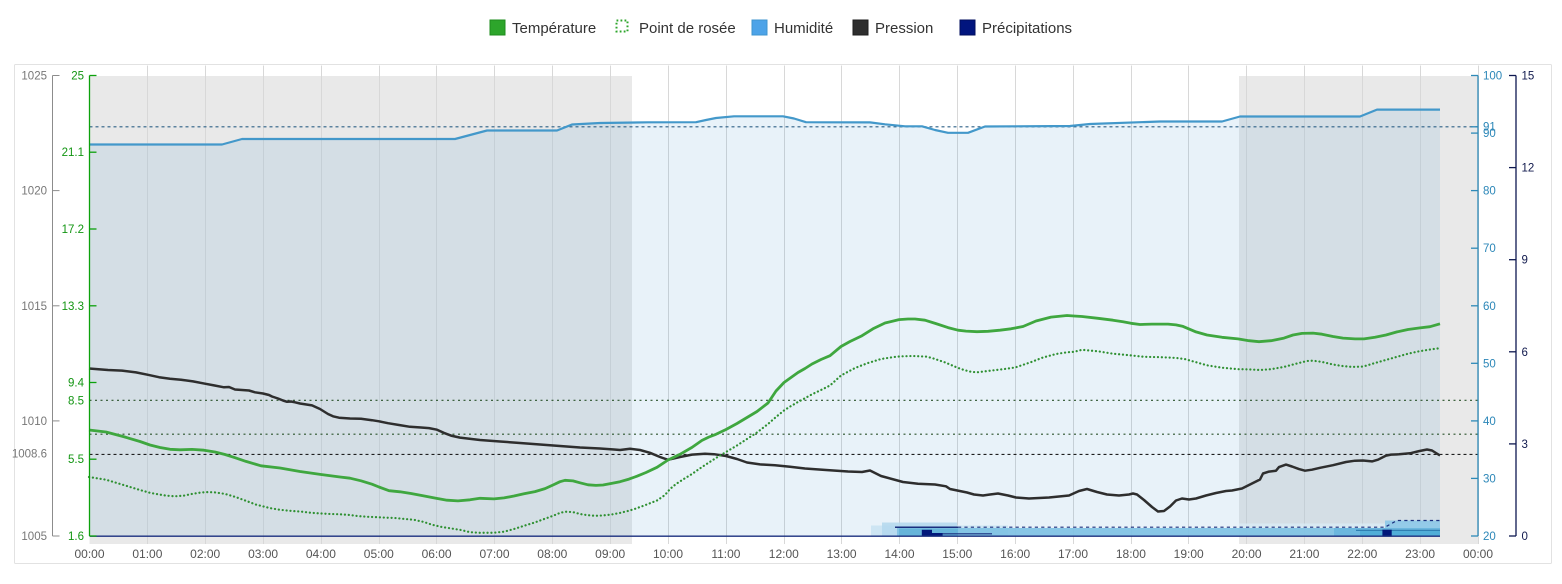  I want to click on svg-text: 17:00, so click(1073, 554).